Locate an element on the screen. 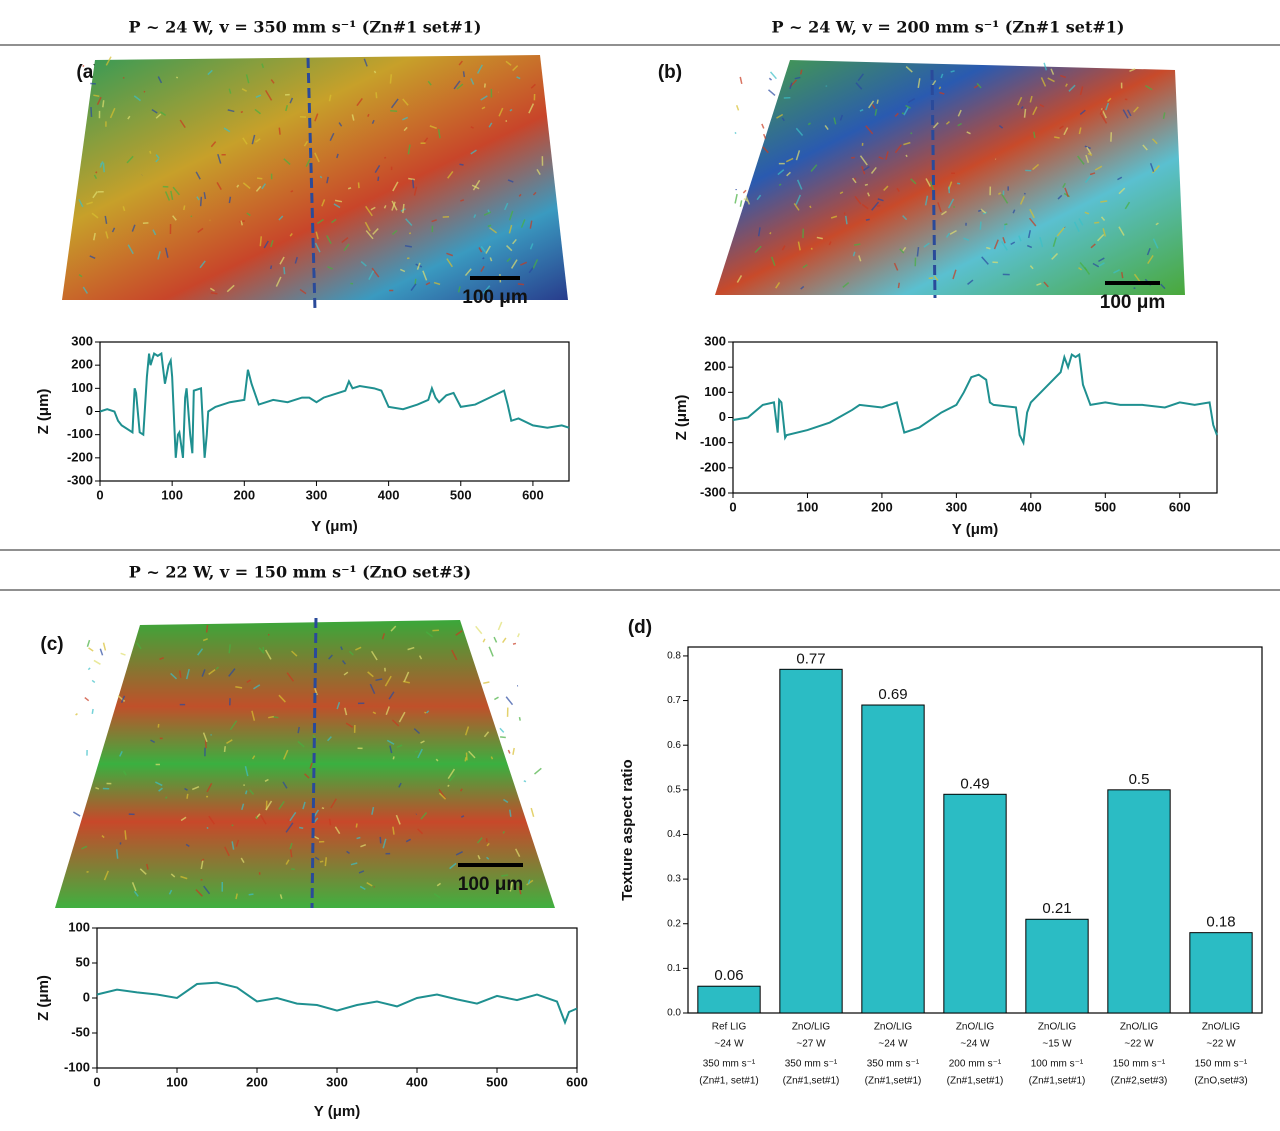 This screenshot has width=1280, height=1131. x-tick-label: (Zn#1, set#1) is located at coordinates (728, 1081).